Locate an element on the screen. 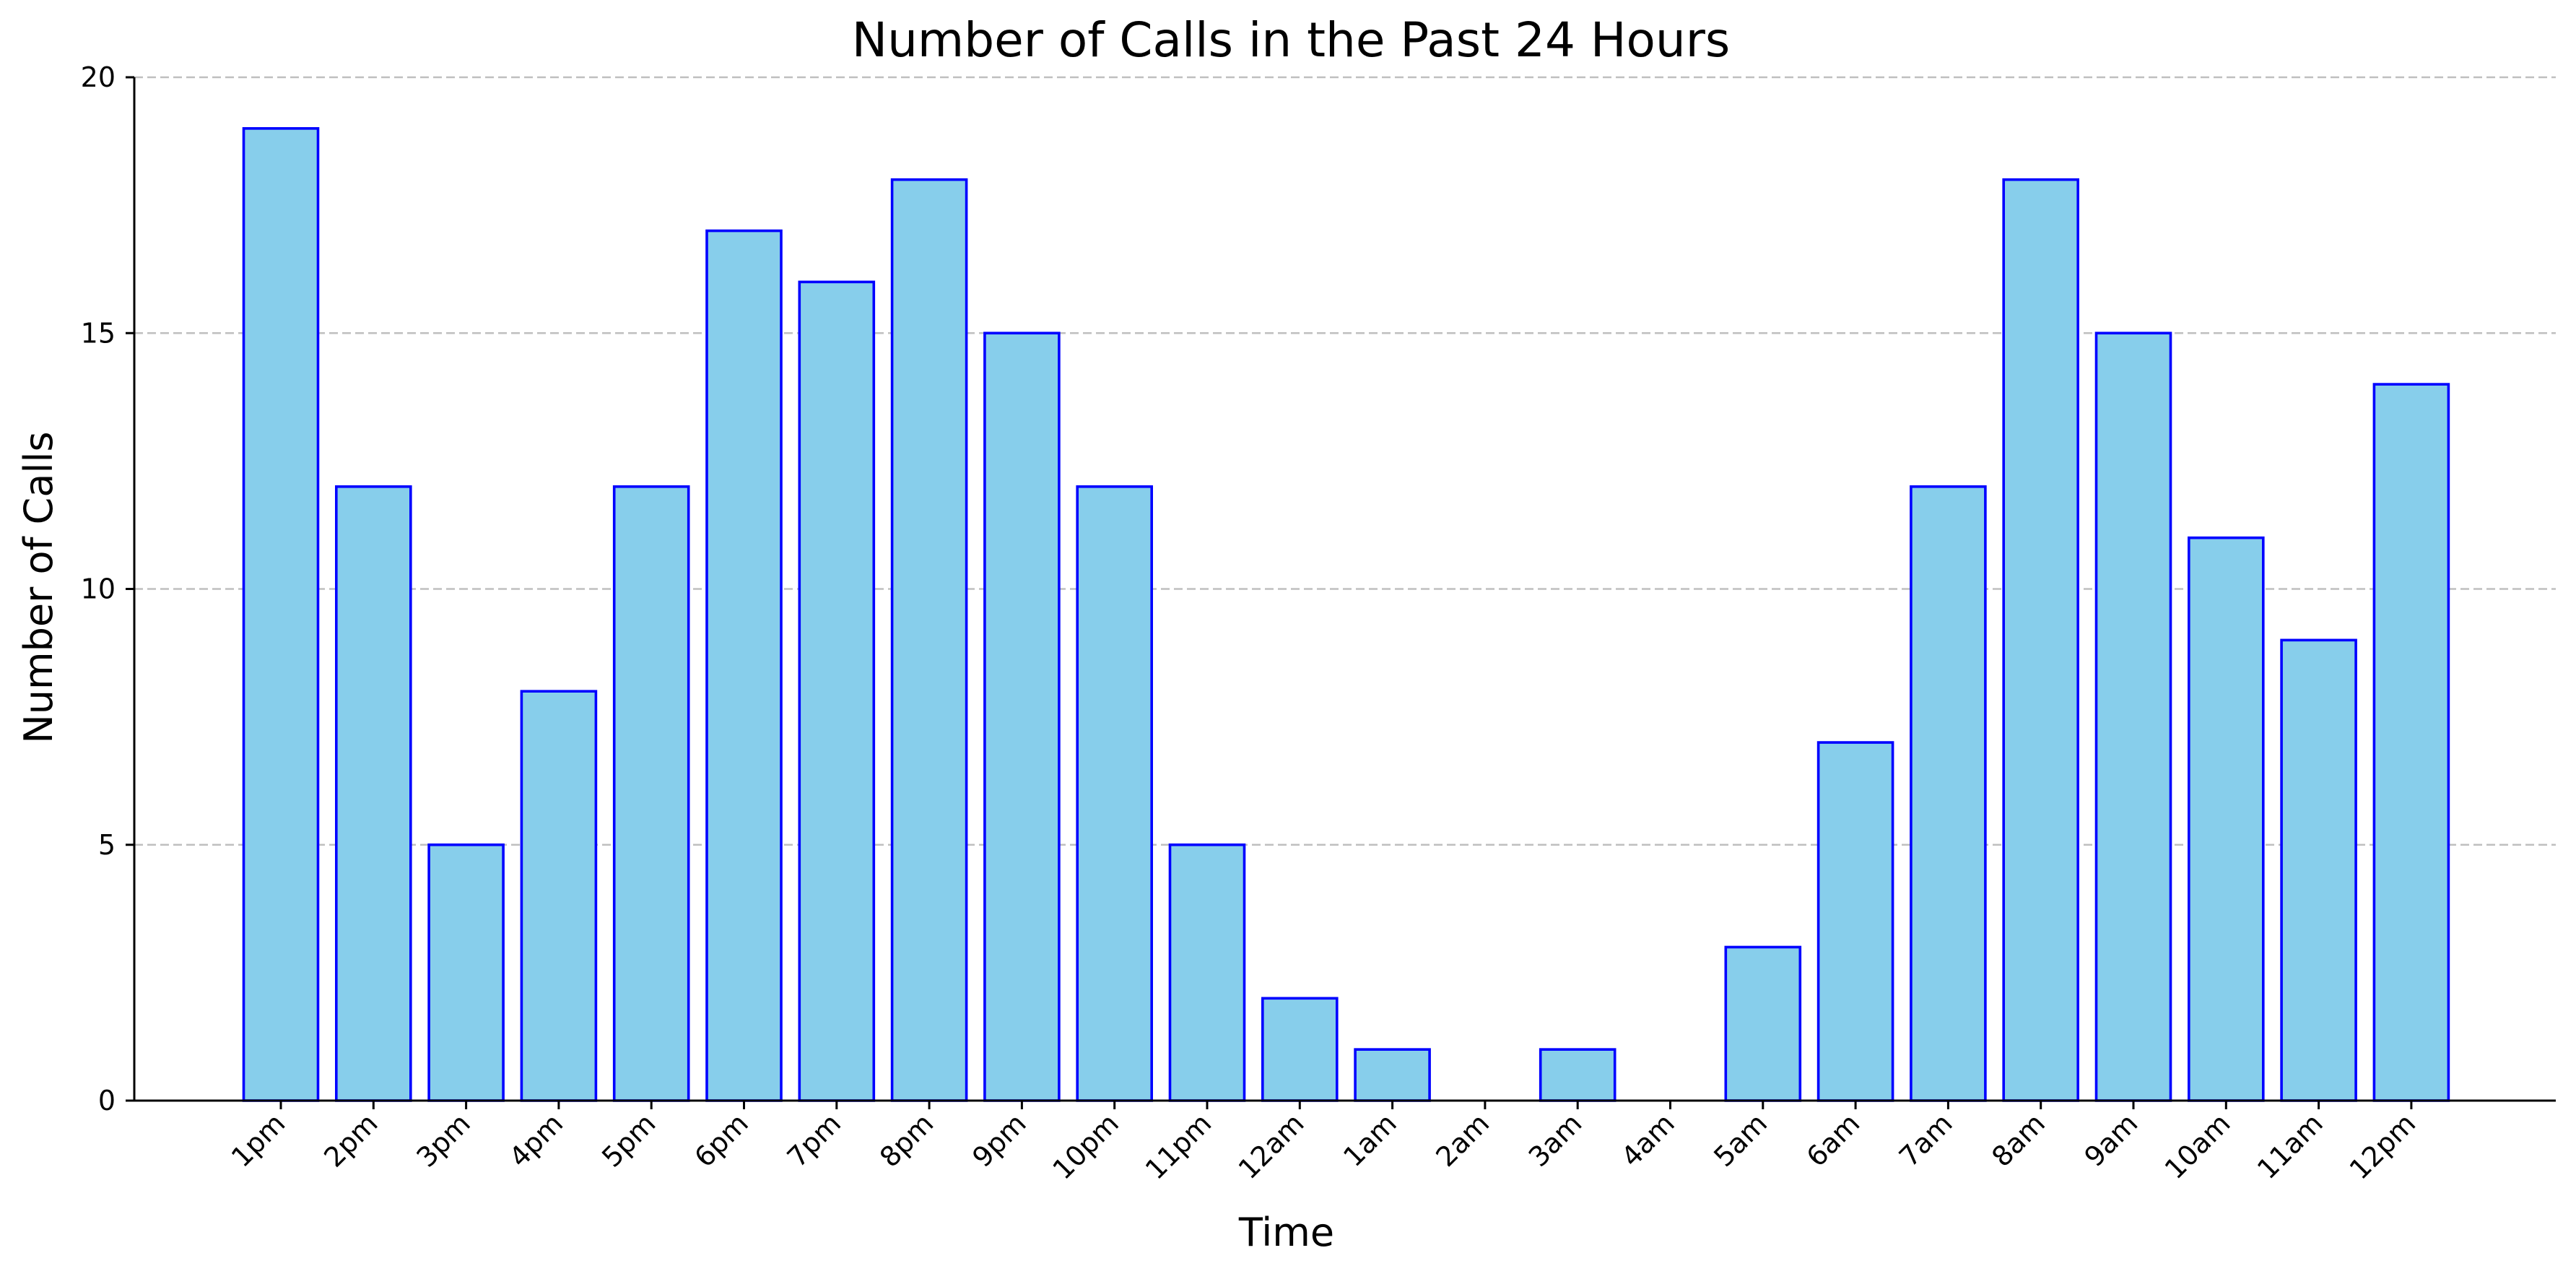  x-tick-label-4am: 4am is located at coordinates (1648, 1140).